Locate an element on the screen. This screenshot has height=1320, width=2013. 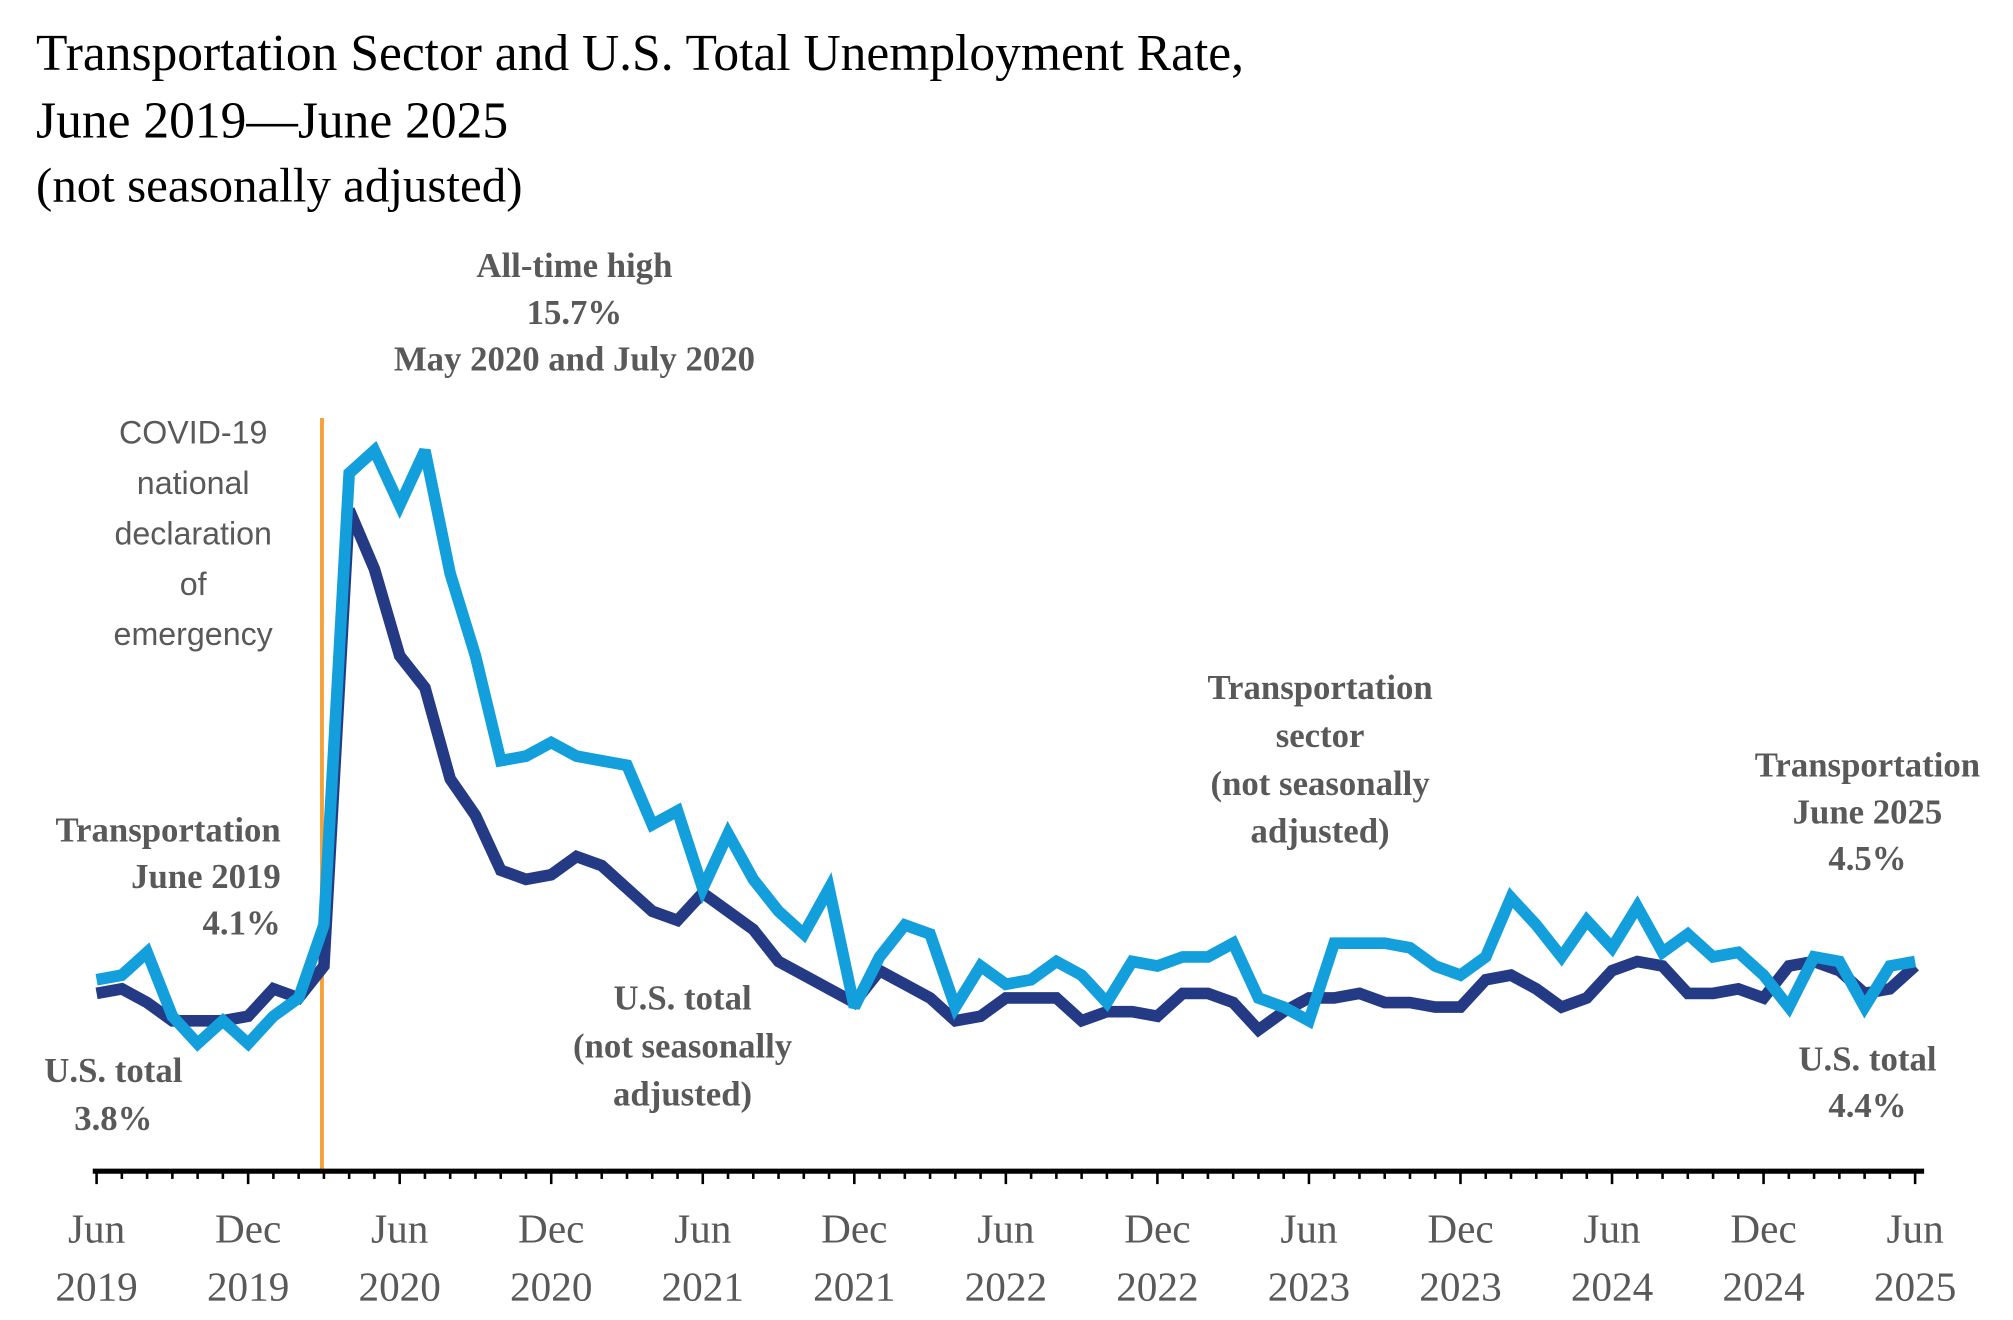
x-tick-label: Jun 2023 is located at coordinates (1309, 1258).